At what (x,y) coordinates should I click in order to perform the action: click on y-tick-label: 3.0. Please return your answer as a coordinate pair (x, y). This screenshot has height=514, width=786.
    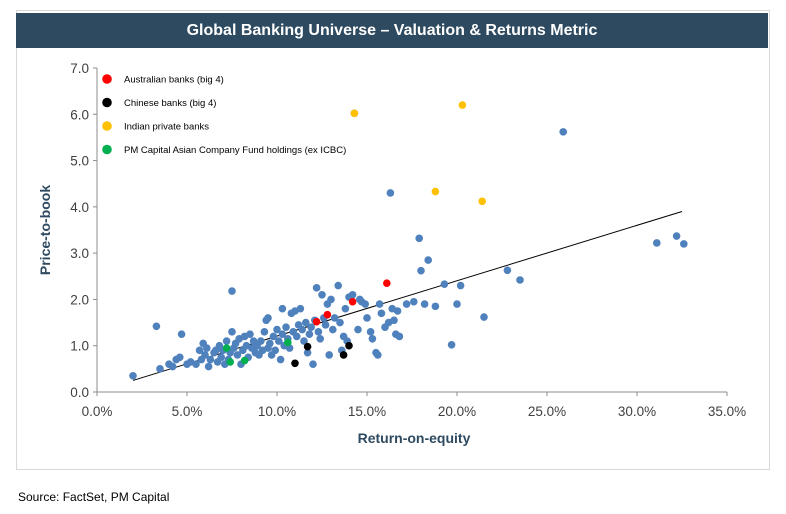
    Looking at the image, I should click on (79, 253).